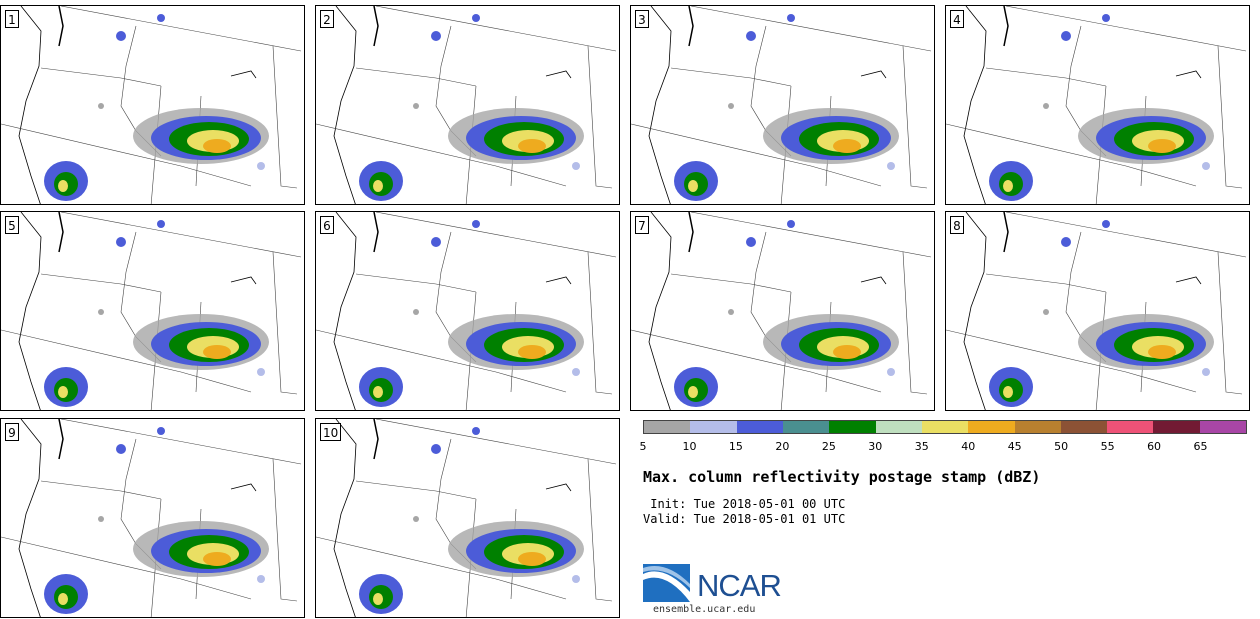 The height and width of the screenshot is (619, 1260). Describe the element at coordinates (689, 446) in the screenshot. I see `colorbar-tick-label: 10` at that location.